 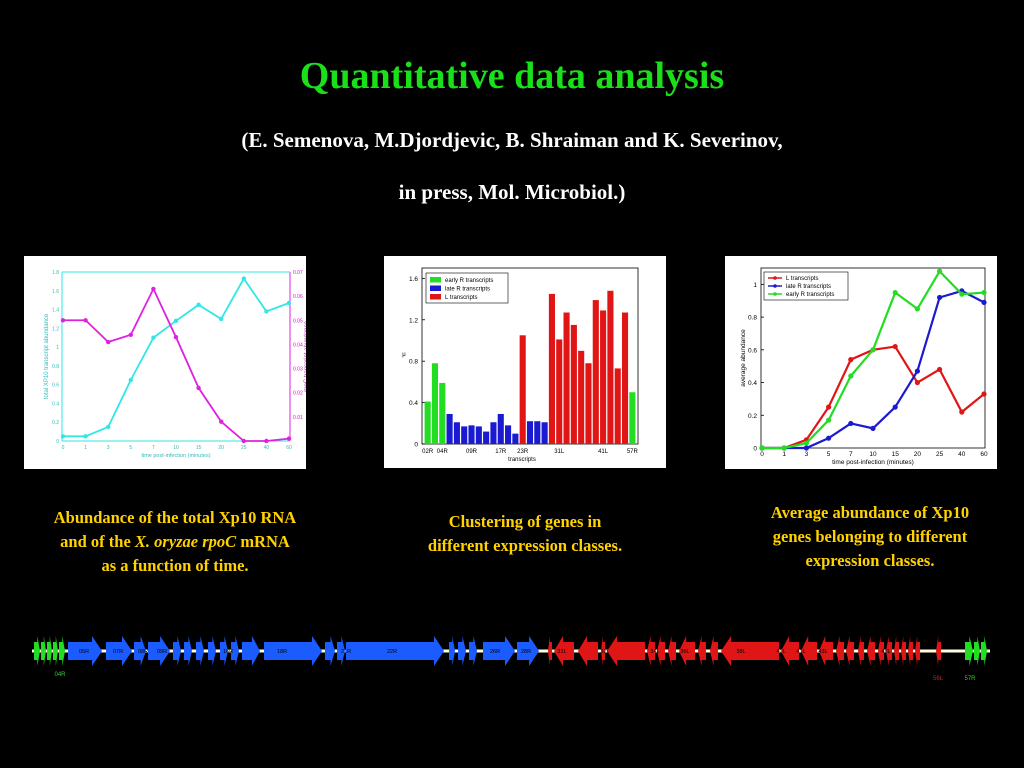 I want to click on caption1-line2: and of the X. oryzae rpoC mRNA, so click(x=175, y=542).